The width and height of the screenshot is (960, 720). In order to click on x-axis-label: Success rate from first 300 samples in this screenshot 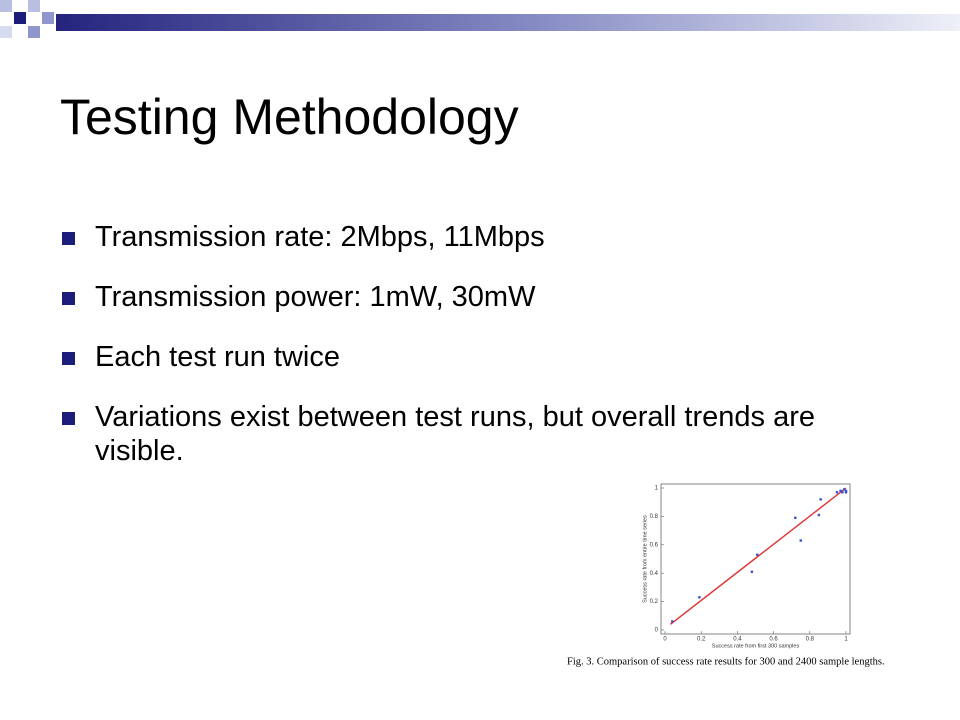, I will do `click(756, 646)`.